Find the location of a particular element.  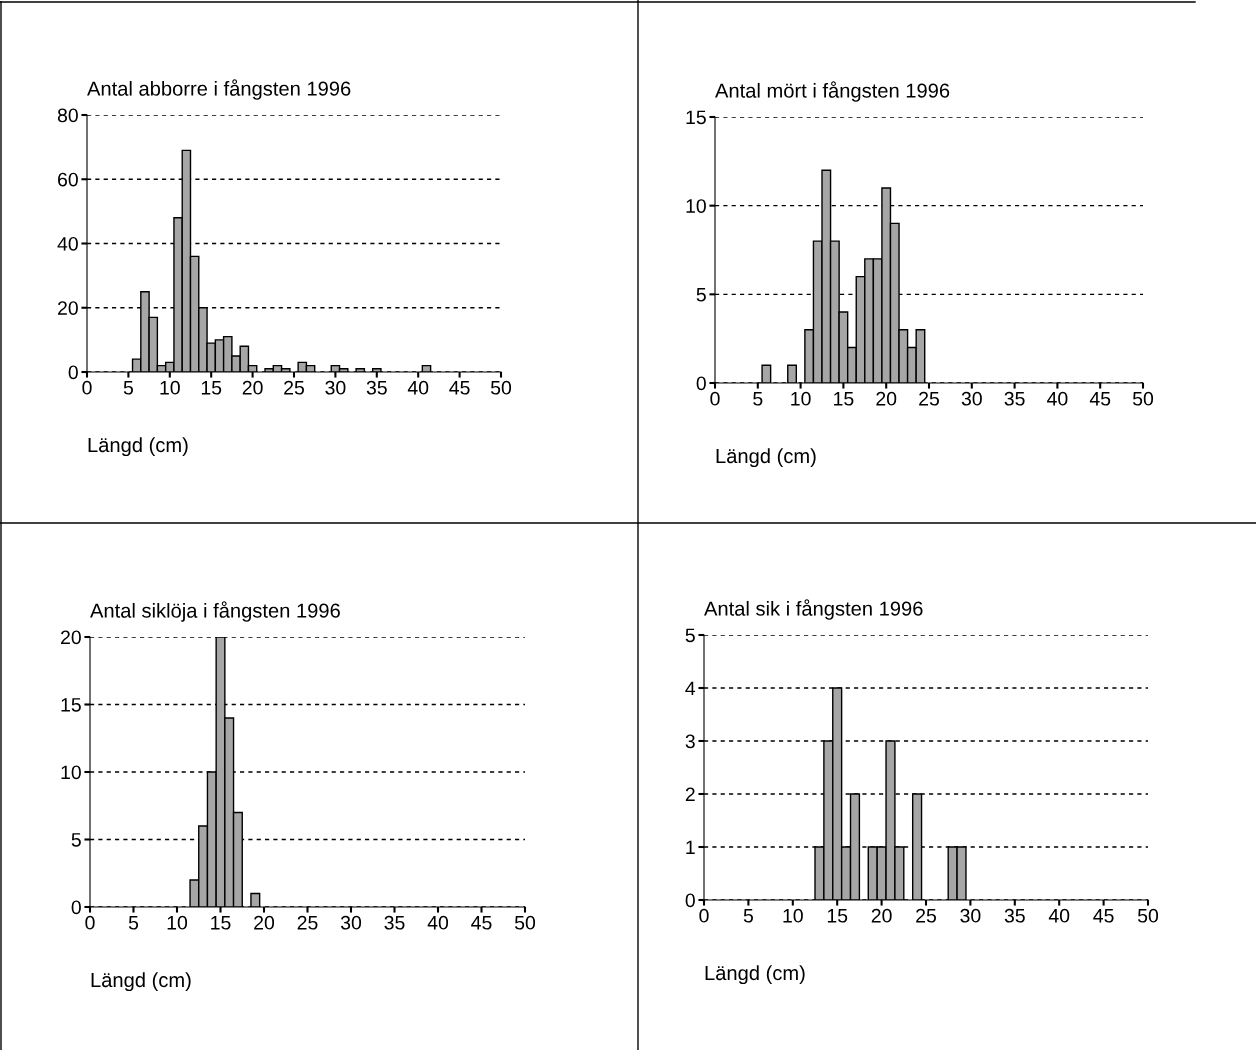

y-tick-label: 40 is located at coordinates (67, 243).